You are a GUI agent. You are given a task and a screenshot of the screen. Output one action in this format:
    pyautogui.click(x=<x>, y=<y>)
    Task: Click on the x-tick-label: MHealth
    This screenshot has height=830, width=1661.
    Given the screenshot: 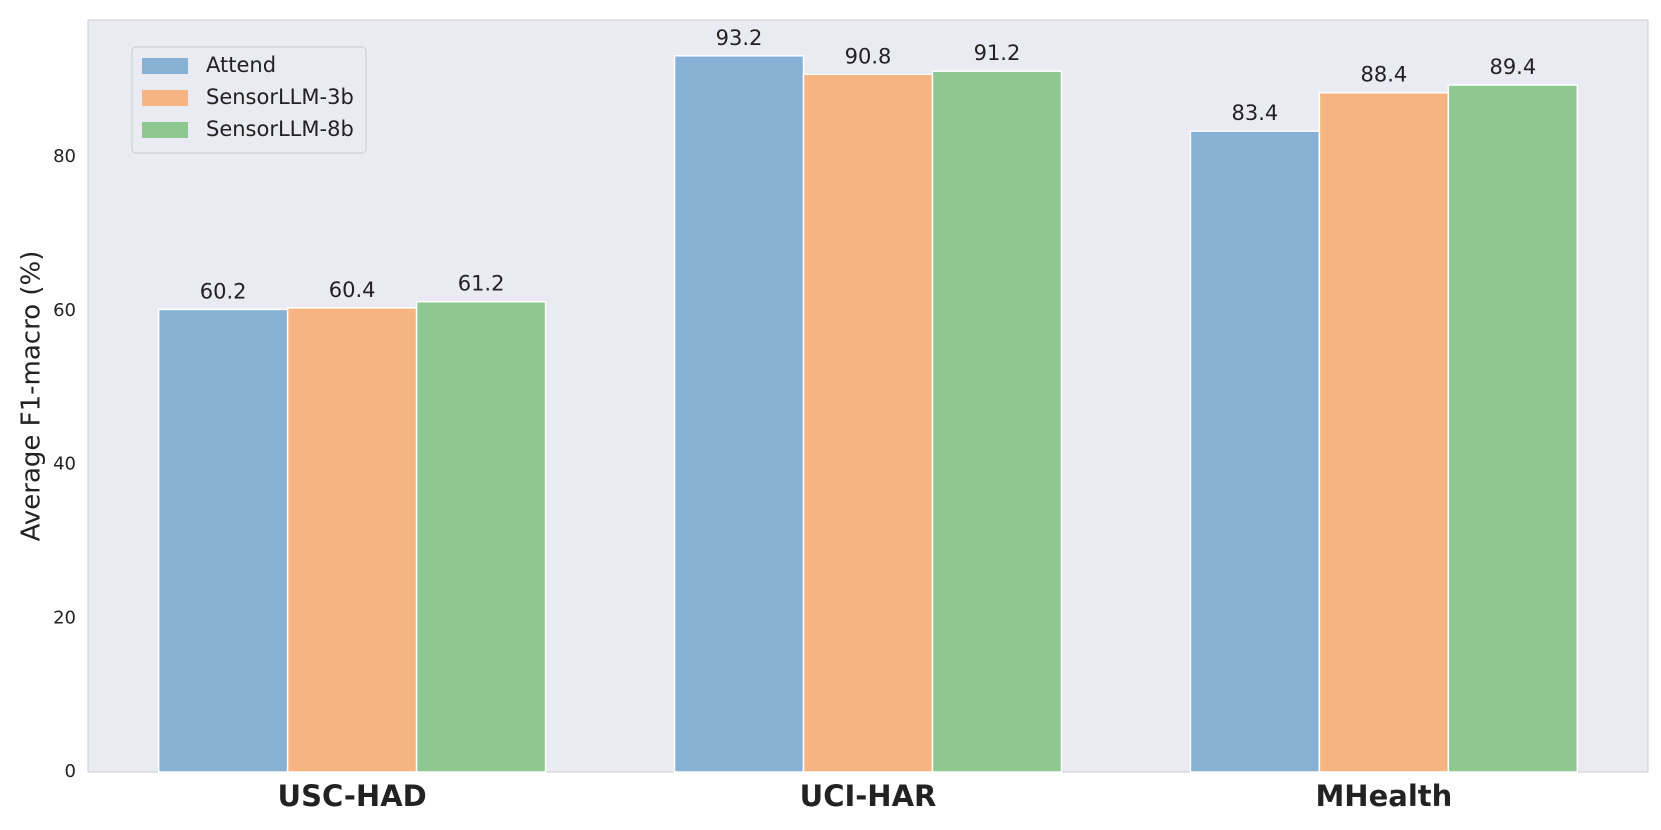 What is the action you would take?
    pyautogui.click(x=1383, y=796)
    